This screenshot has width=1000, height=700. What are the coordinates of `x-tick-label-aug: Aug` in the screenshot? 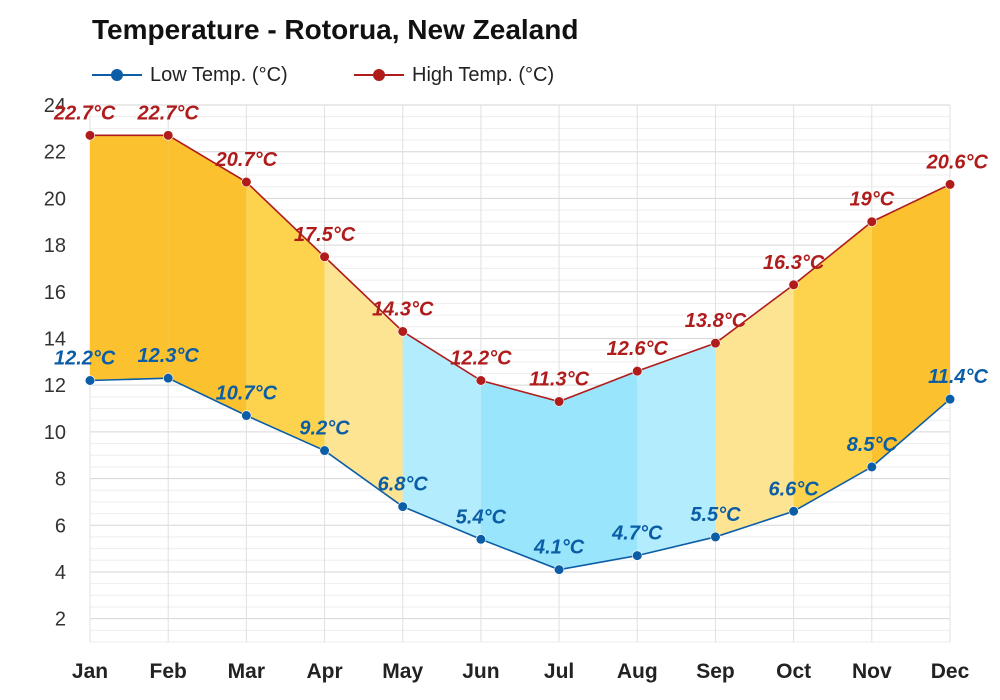 It's located at (637, 671).